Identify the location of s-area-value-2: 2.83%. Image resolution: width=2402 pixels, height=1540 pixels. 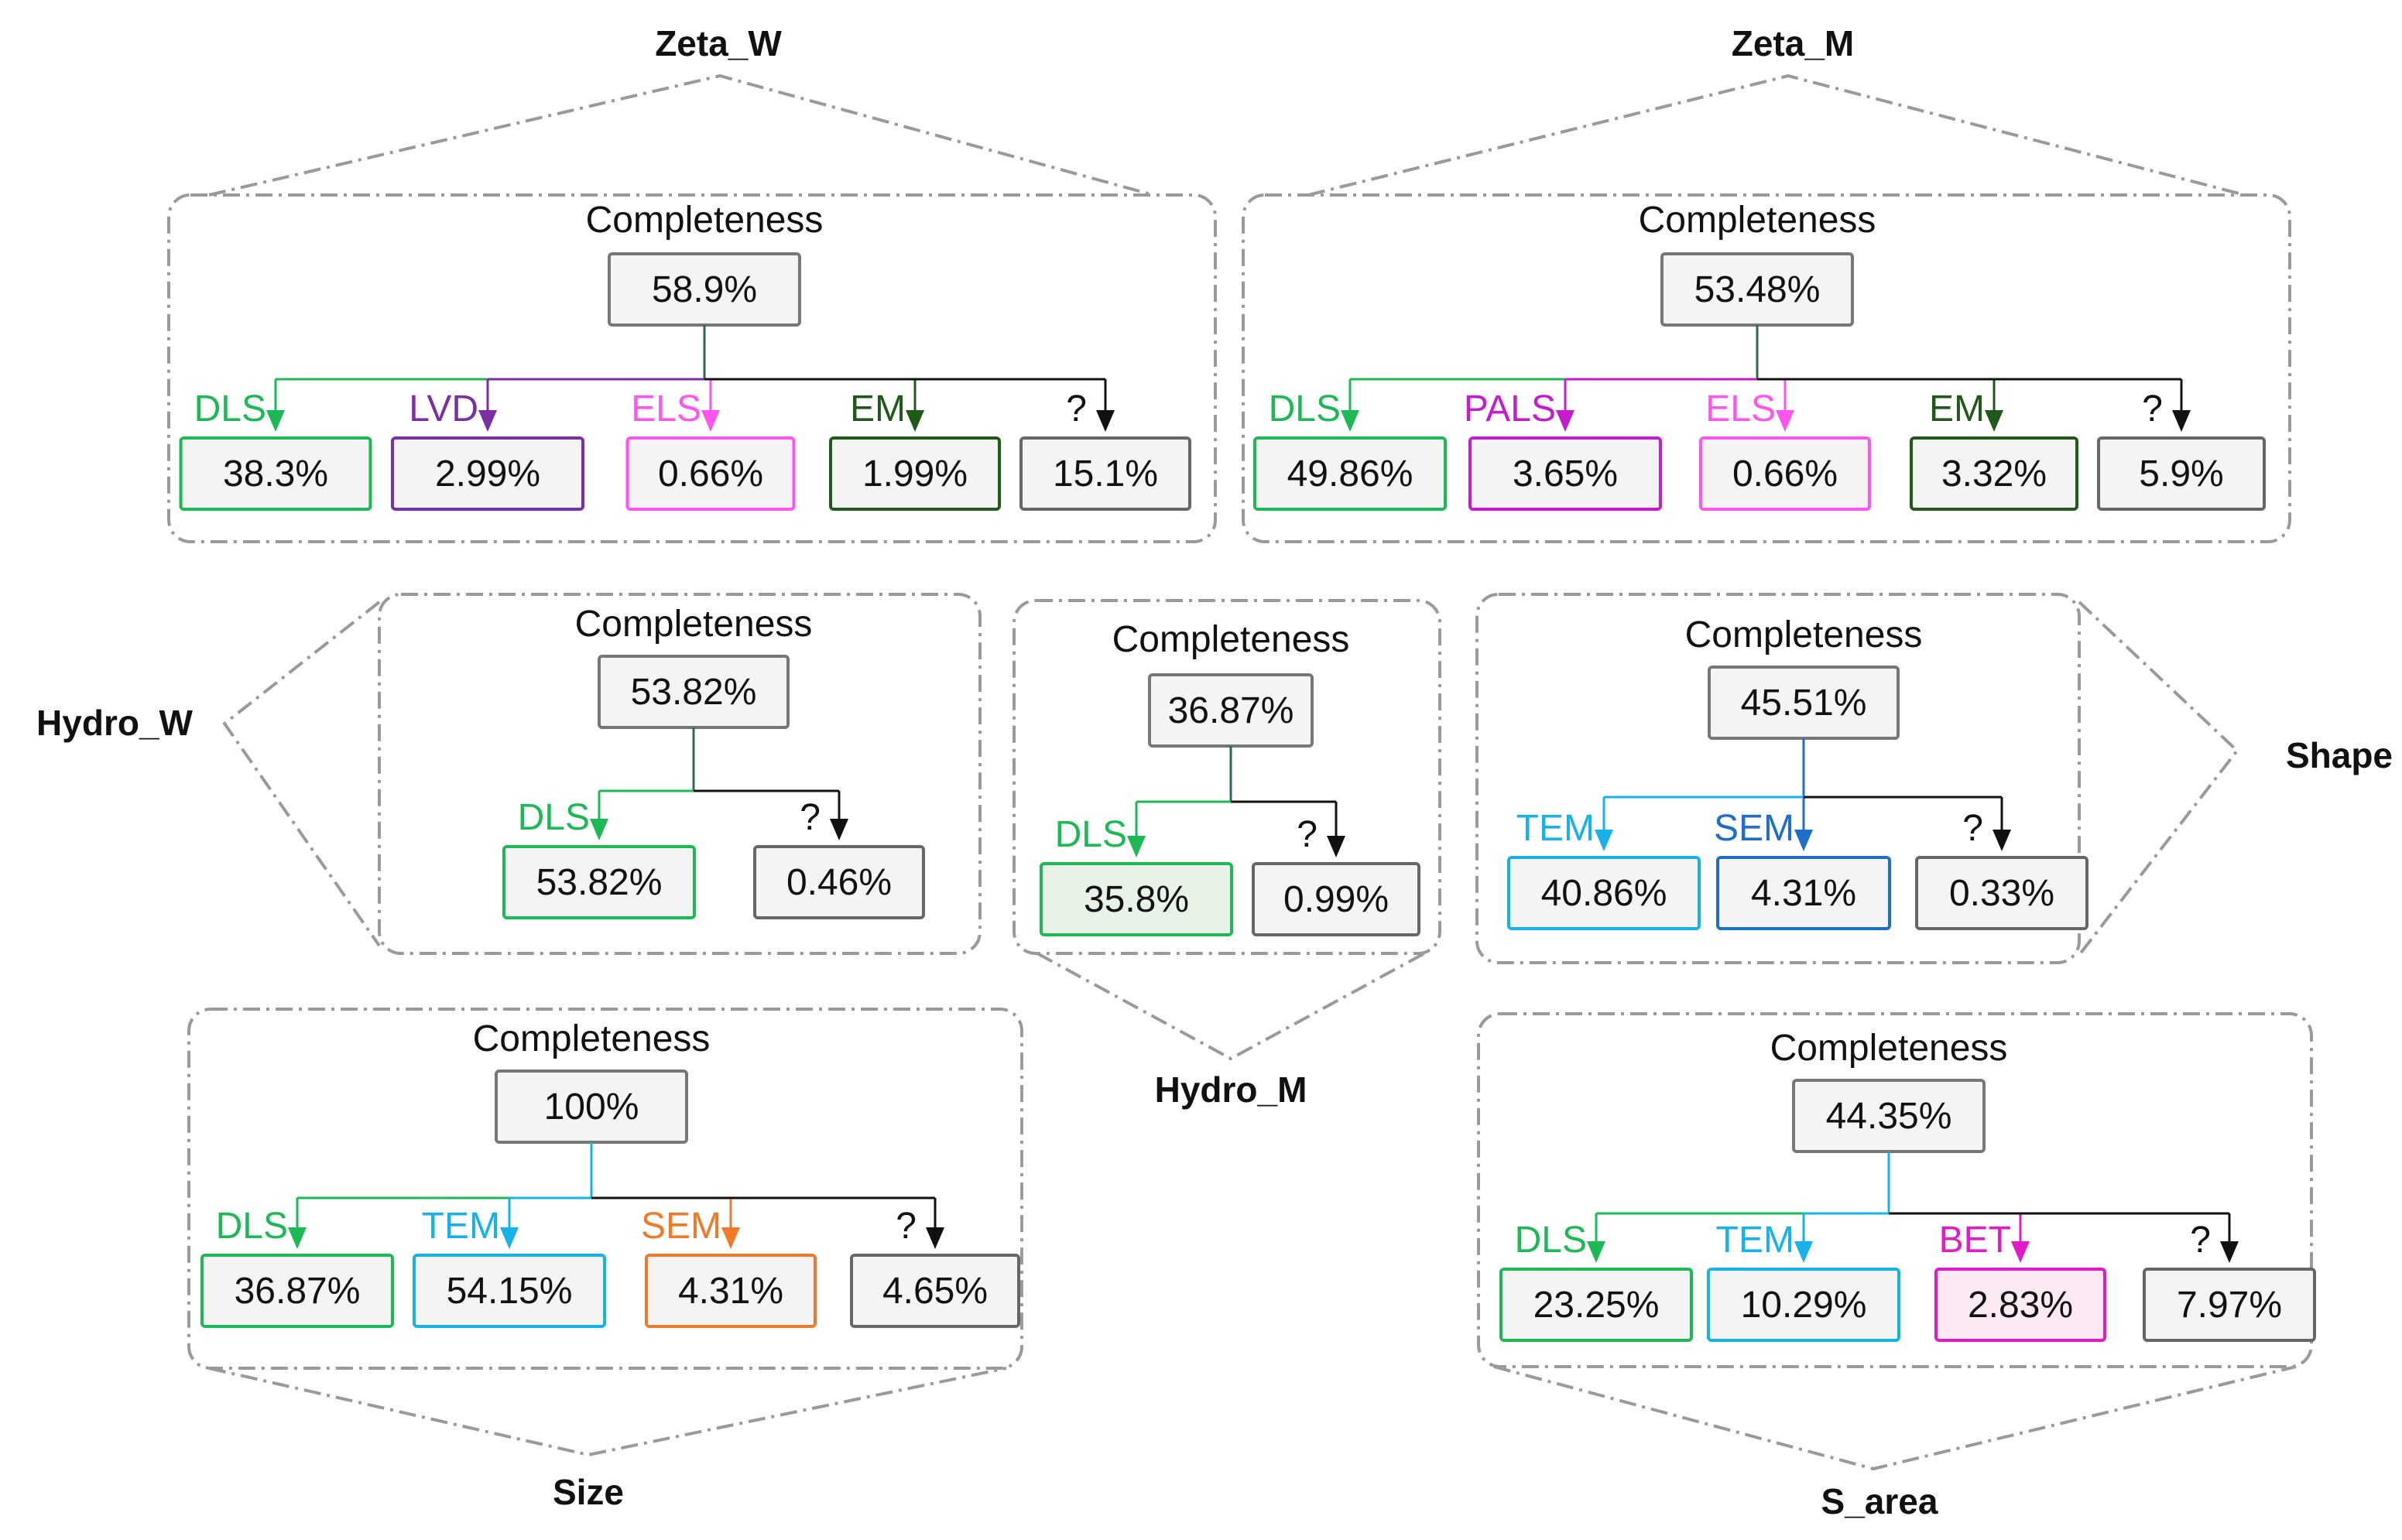
(2020, 1305).